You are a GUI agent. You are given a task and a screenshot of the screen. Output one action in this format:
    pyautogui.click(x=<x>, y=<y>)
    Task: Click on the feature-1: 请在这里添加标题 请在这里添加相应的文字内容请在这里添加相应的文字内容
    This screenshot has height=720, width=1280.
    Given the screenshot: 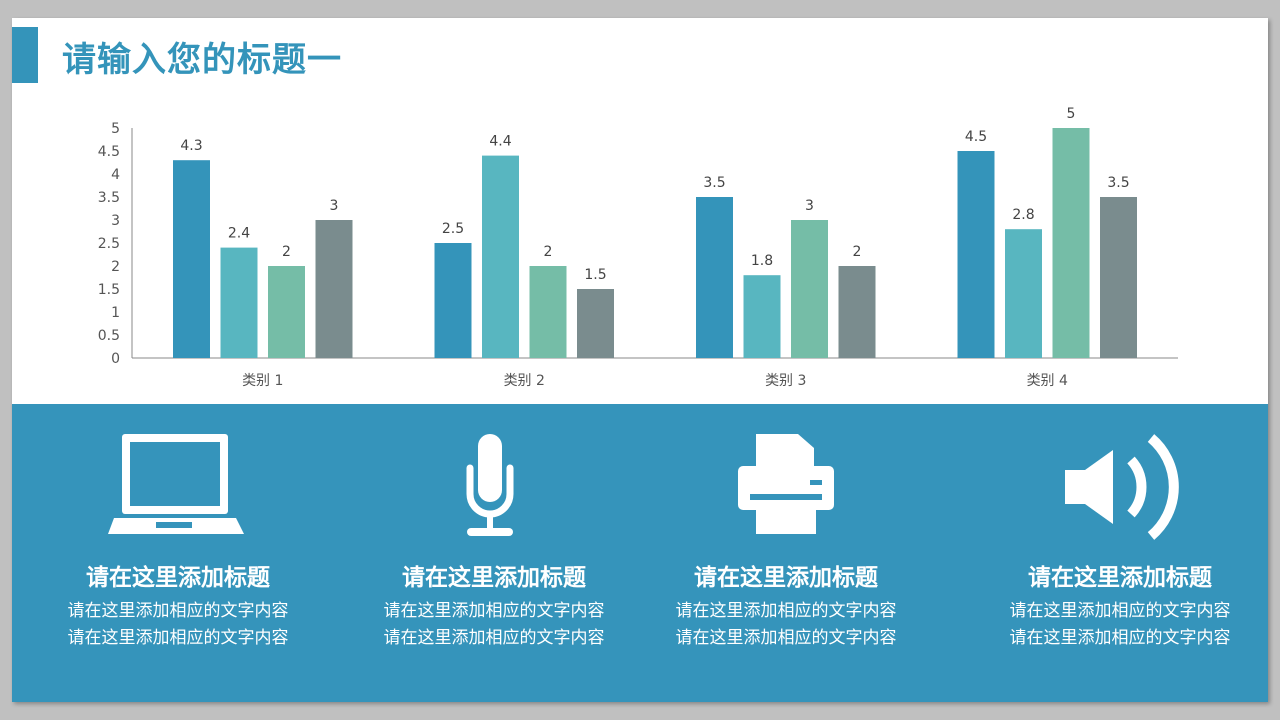 What is the action you would take?
    pyautogui.click(x=178, y=528)
    